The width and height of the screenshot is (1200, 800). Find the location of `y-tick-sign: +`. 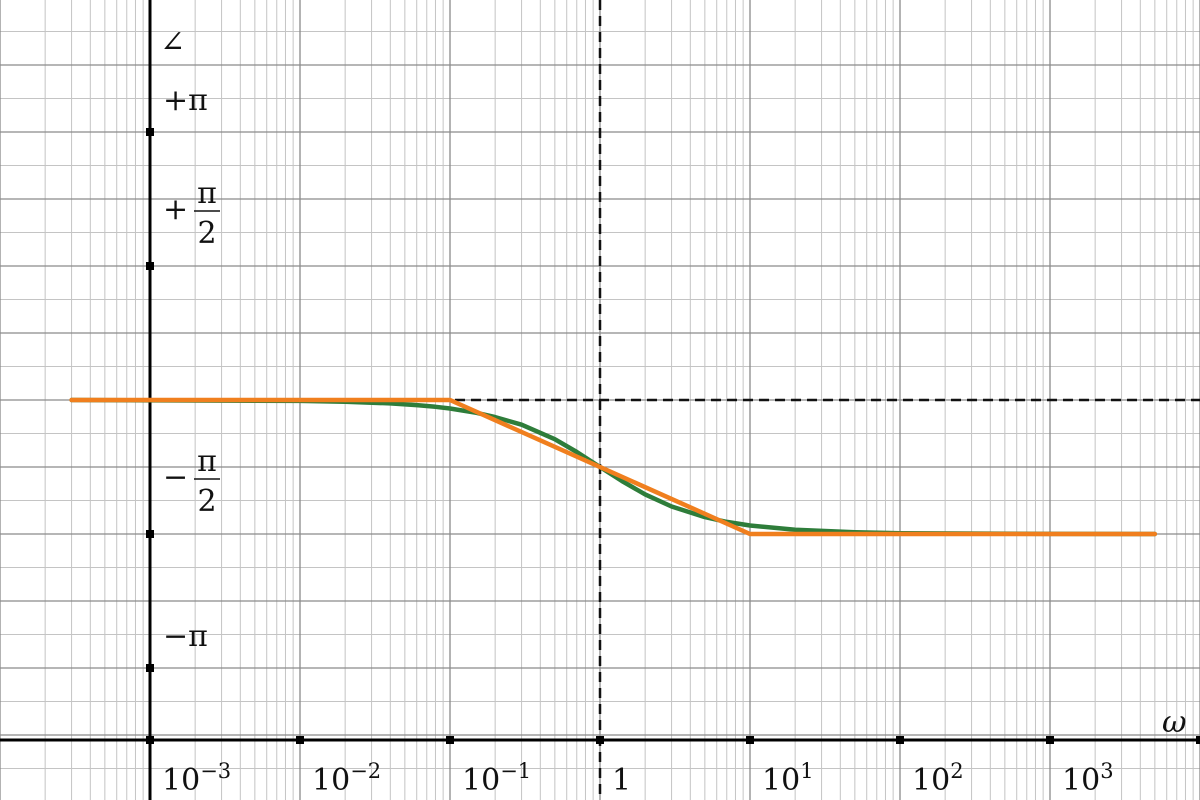

y-tick-sign: + is located at coordinates (175, 209).